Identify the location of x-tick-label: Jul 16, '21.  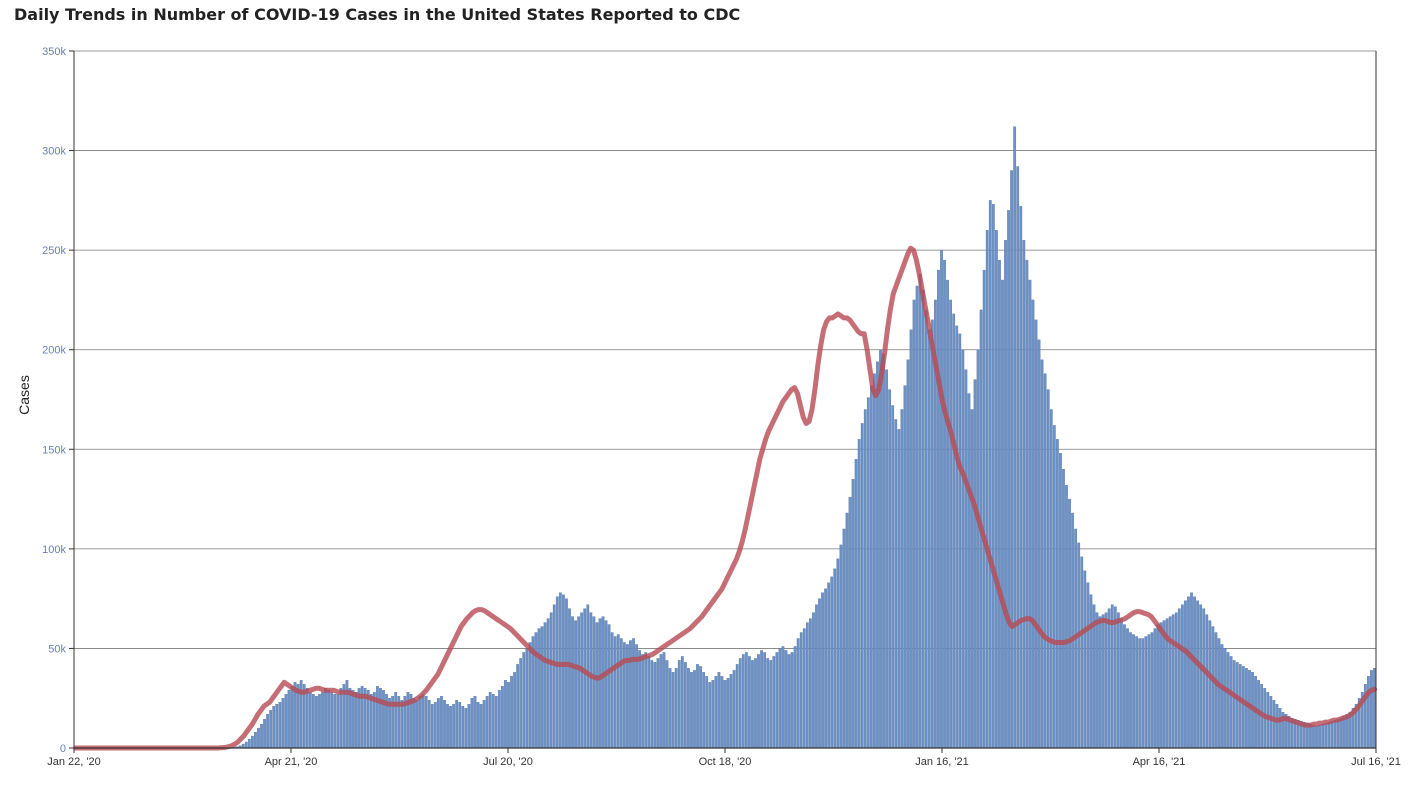
(1376, 762).